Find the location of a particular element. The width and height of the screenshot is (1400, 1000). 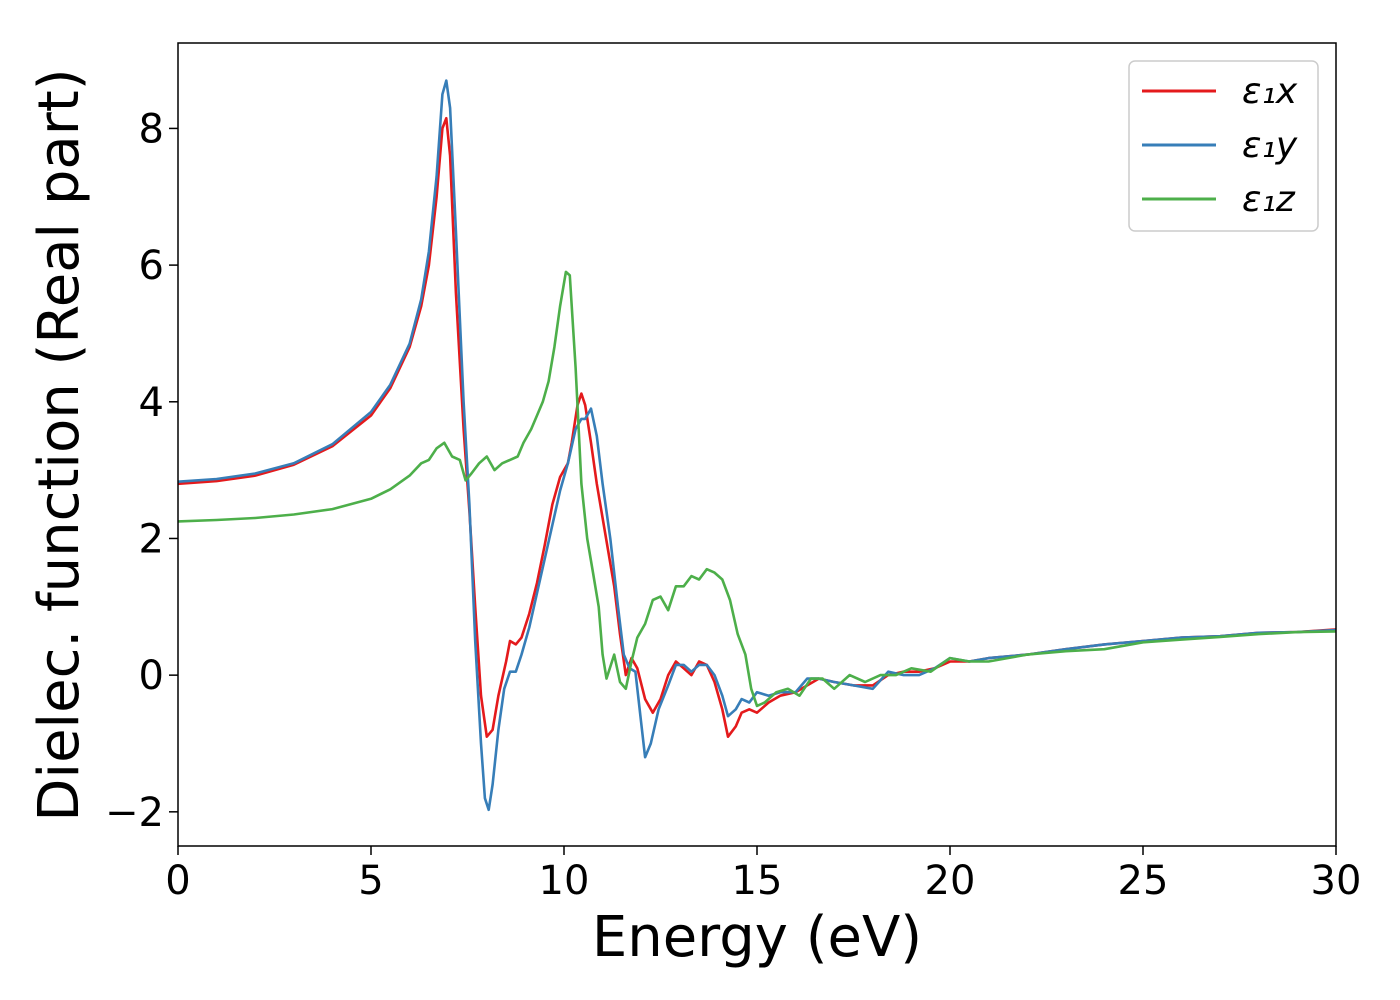

x-axis: 0 5 10 15 20 25 30 is located at coordinates (763, 875).